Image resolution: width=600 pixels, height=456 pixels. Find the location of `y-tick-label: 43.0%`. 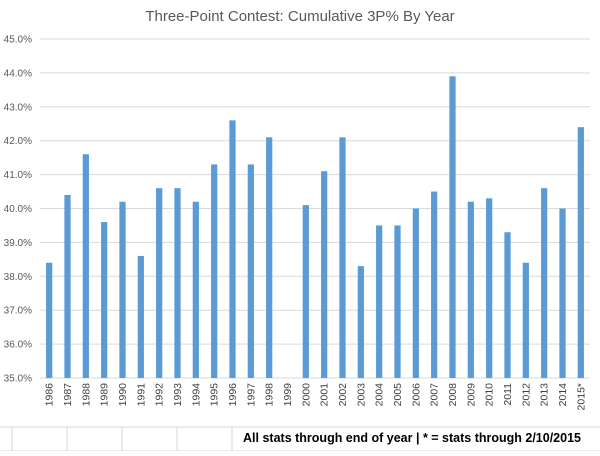

y-tick-label: 43.0% is located at coordinates (18, 107).